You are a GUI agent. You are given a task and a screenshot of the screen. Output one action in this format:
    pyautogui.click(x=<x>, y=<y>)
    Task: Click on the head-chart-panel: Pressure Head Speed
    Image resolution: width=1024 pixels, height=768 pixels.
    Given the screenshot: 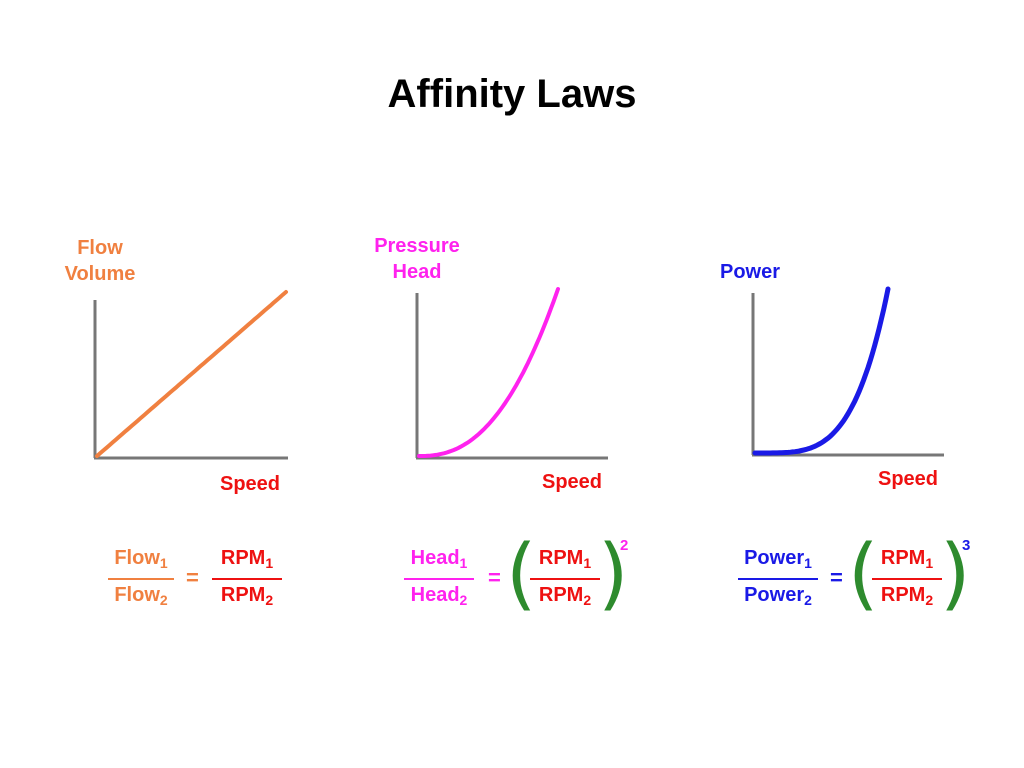 What is the action you would take?
    pyautogui.click(x=512, y=370)
    